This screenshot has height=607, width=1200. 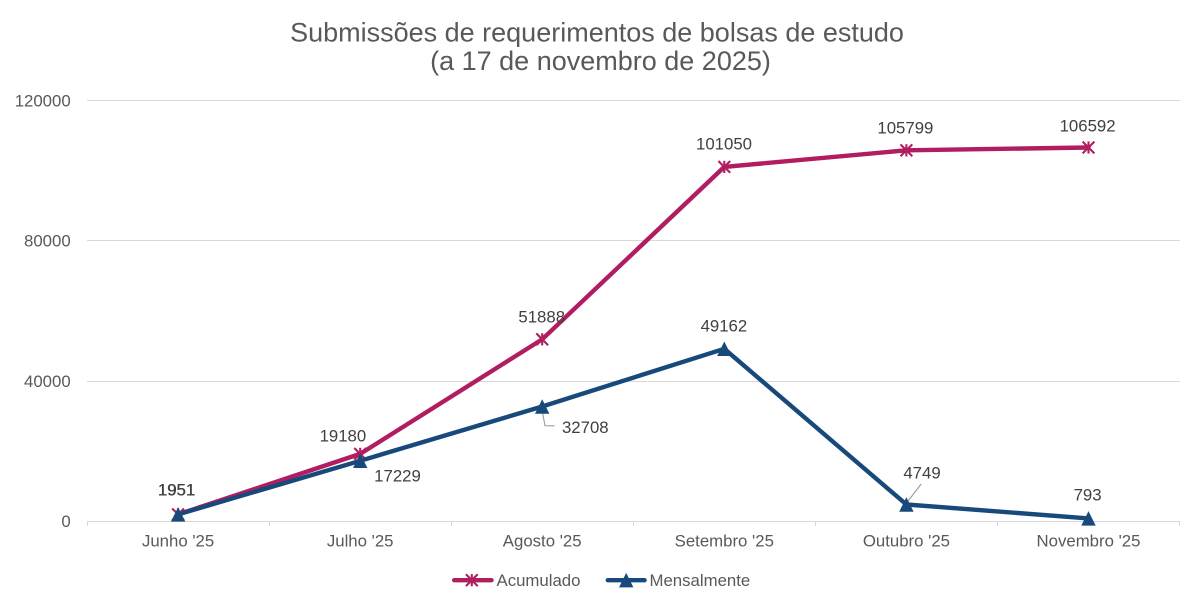 I want to click on svg-text: Junho '25, so click(x=178, y=541).